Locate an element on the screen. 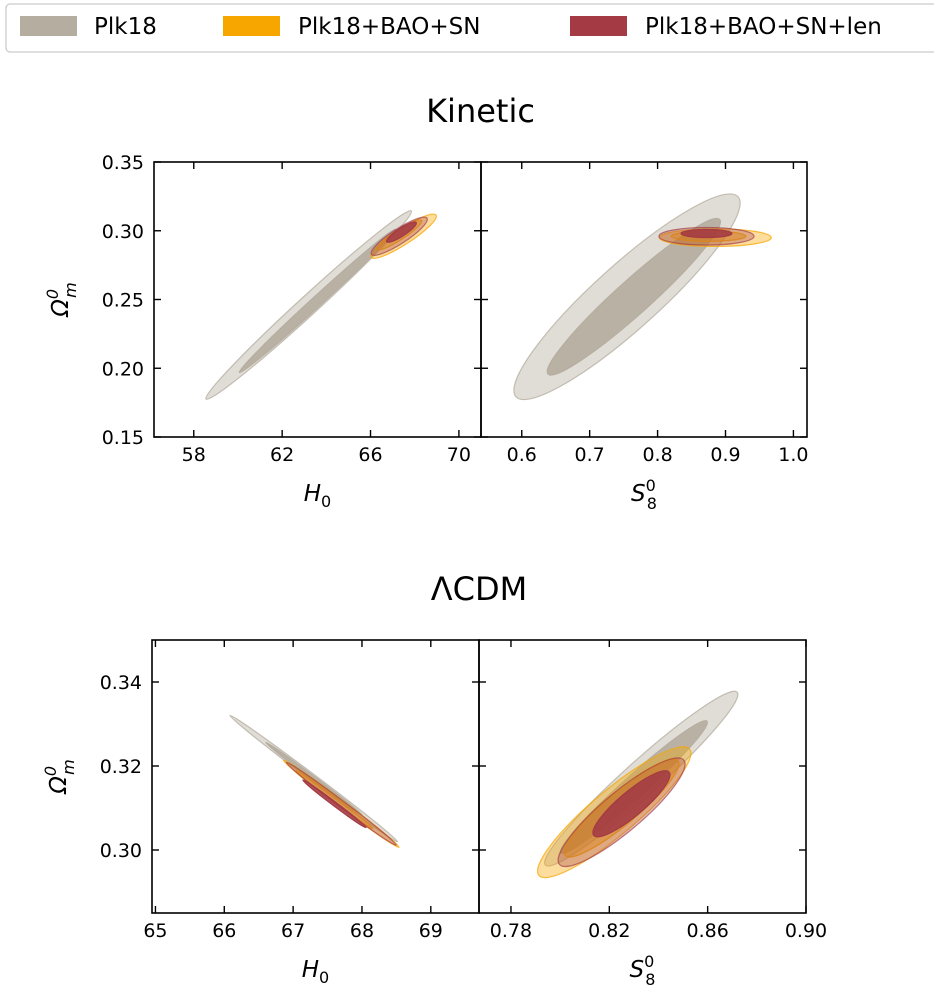  x-tick-label: 0.9 is located at coordinates (725, 455).